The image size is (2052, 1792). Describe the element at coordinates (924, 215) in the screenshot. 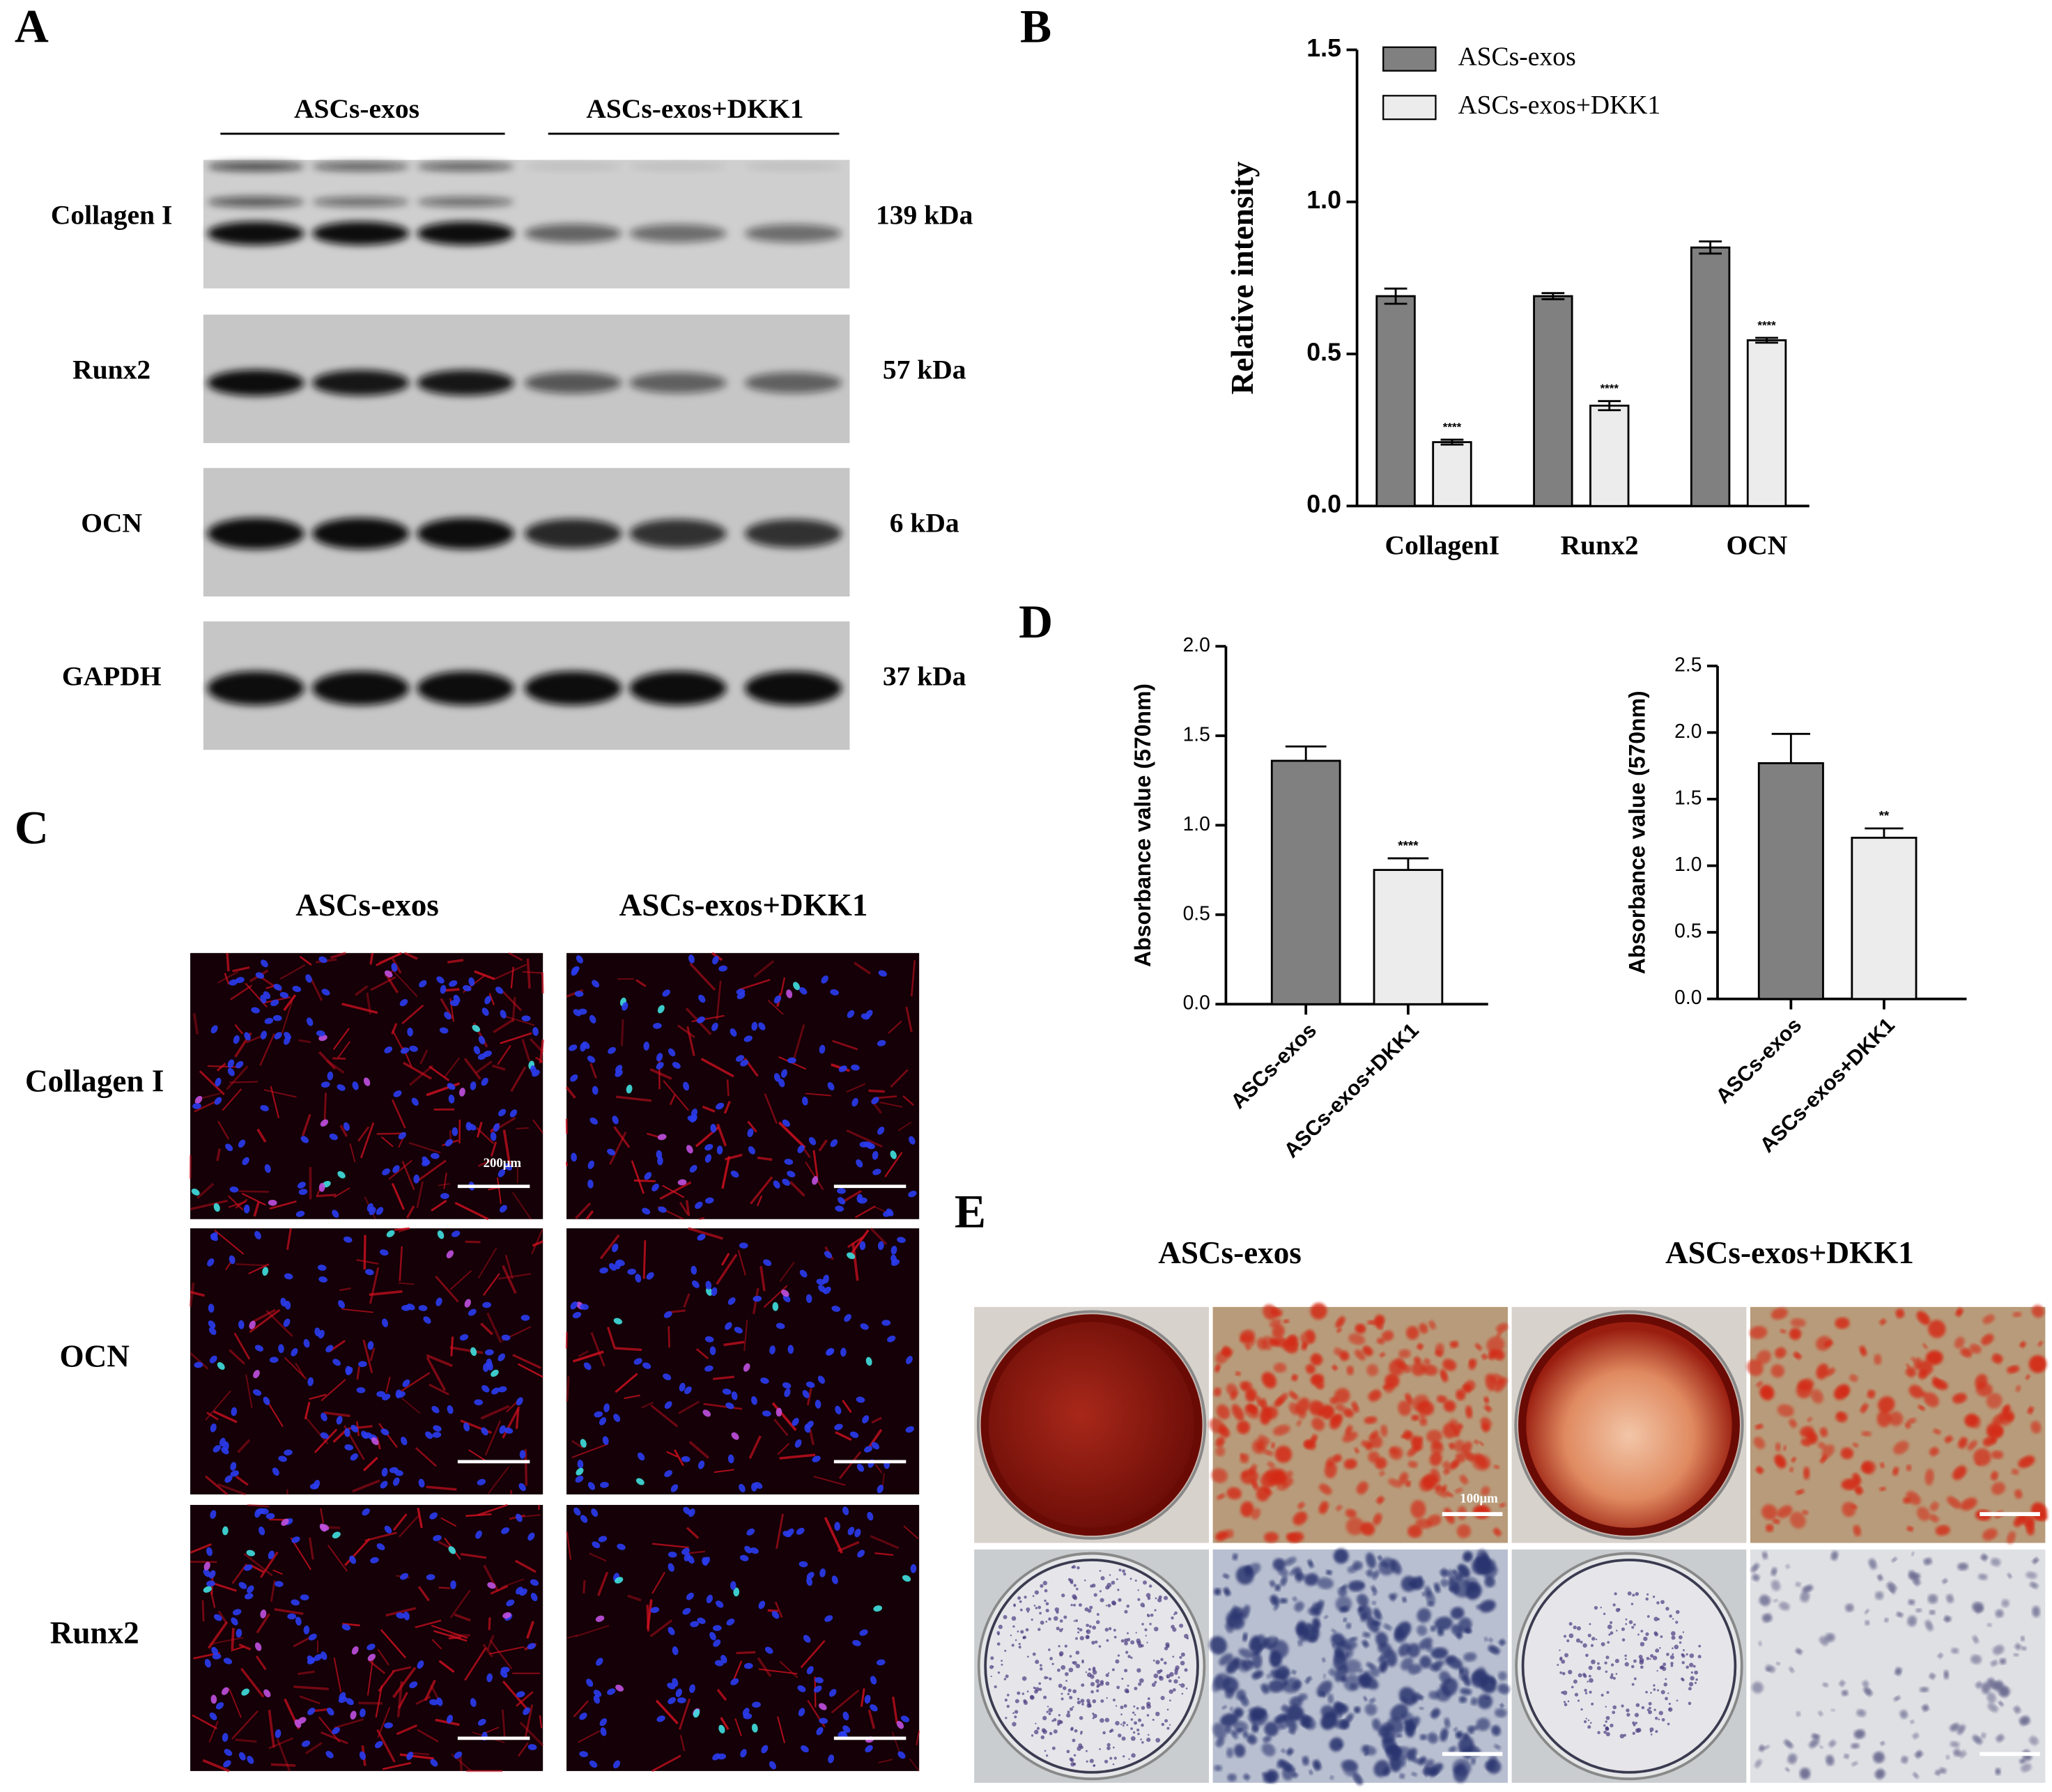

I see `blot-size-label: 139 kDa` at that location.